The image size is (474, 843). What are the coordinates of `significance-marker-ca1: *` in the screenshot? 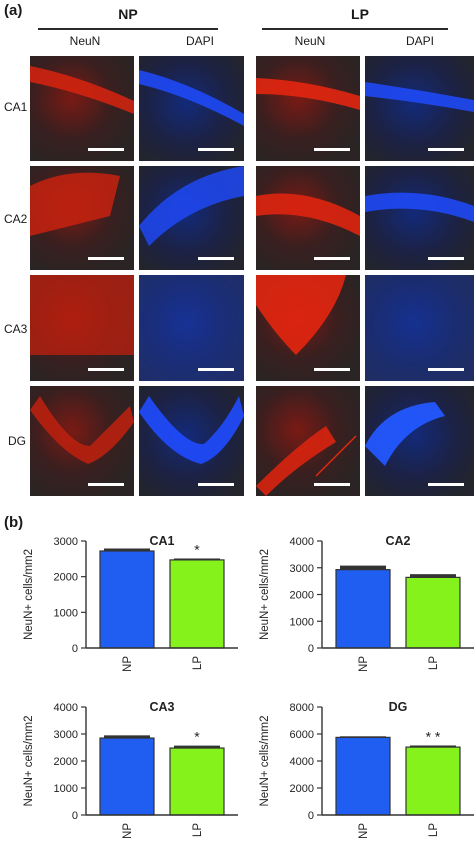 It's located at (197, 549).